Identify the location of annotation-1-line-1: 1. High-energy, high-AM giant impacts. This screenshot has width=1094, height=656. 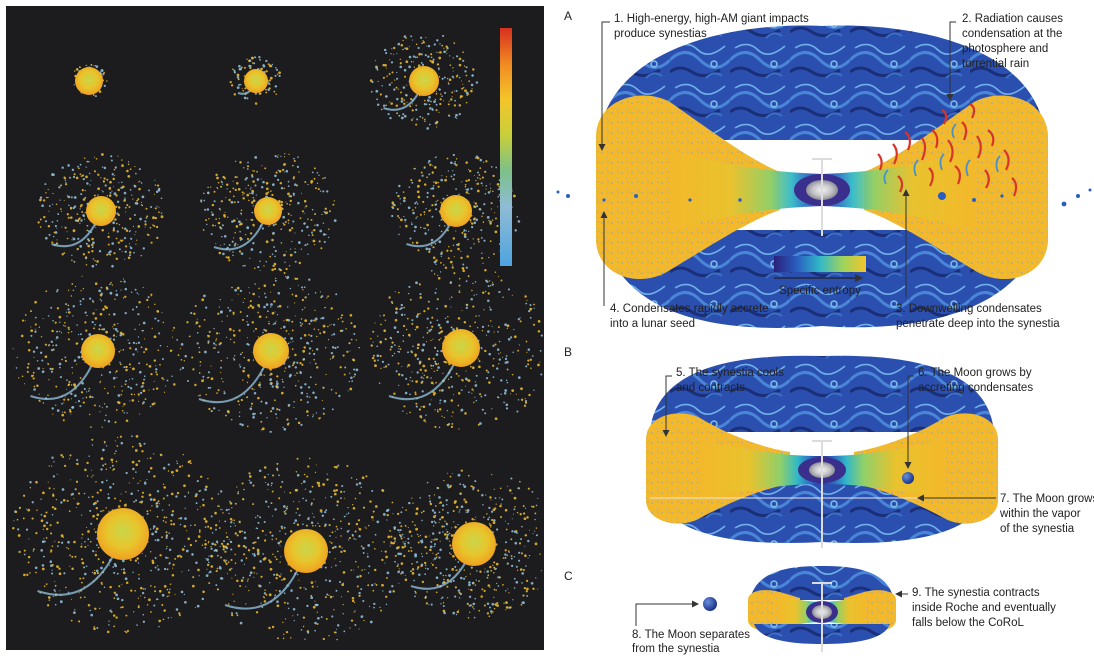
(711, 19).